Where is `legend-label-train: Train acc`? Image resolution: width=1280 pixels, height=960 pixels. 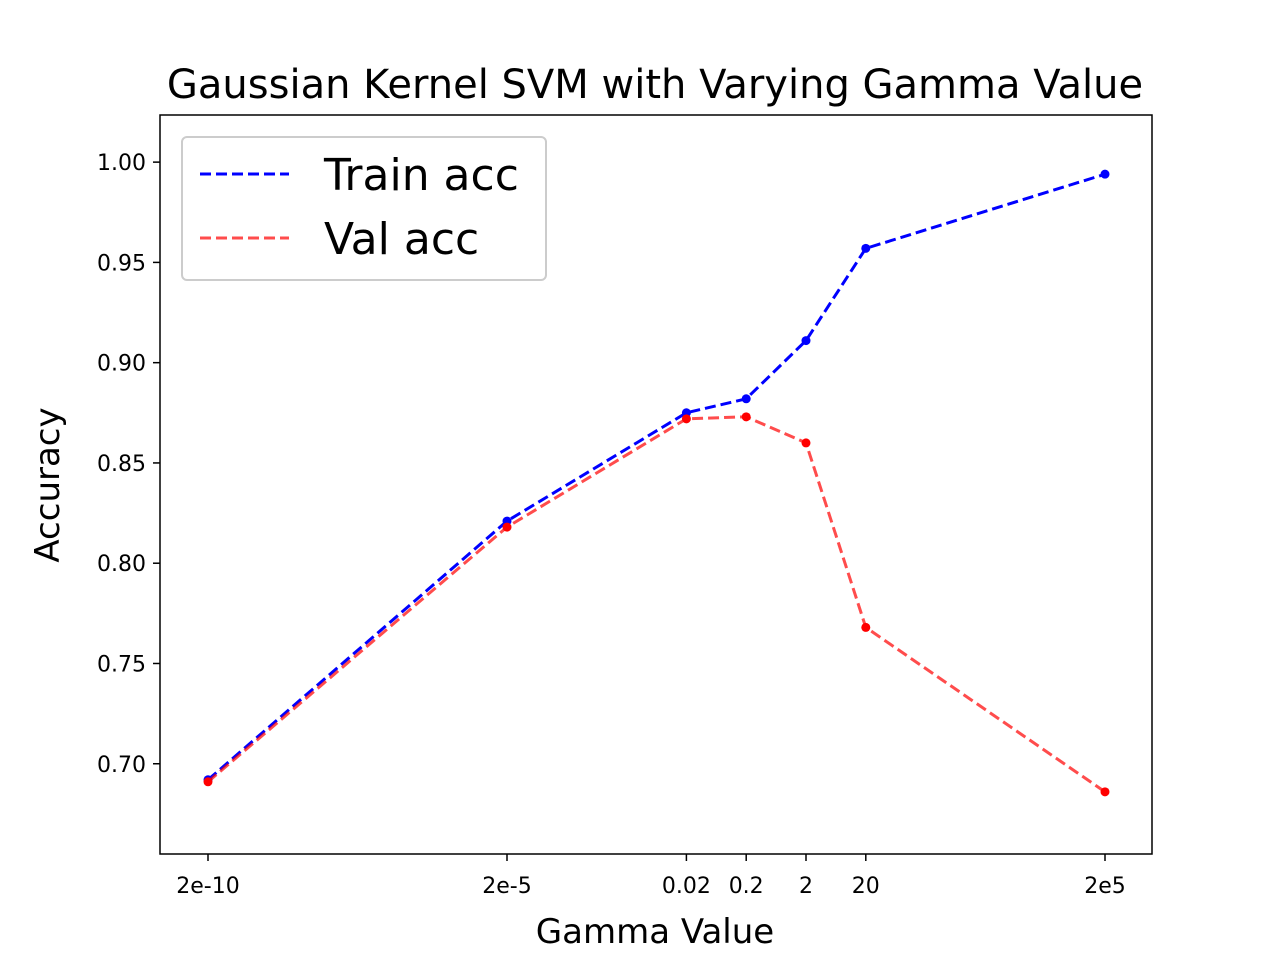 legend-label-train: Train acc is located at coordinates (421, 175).